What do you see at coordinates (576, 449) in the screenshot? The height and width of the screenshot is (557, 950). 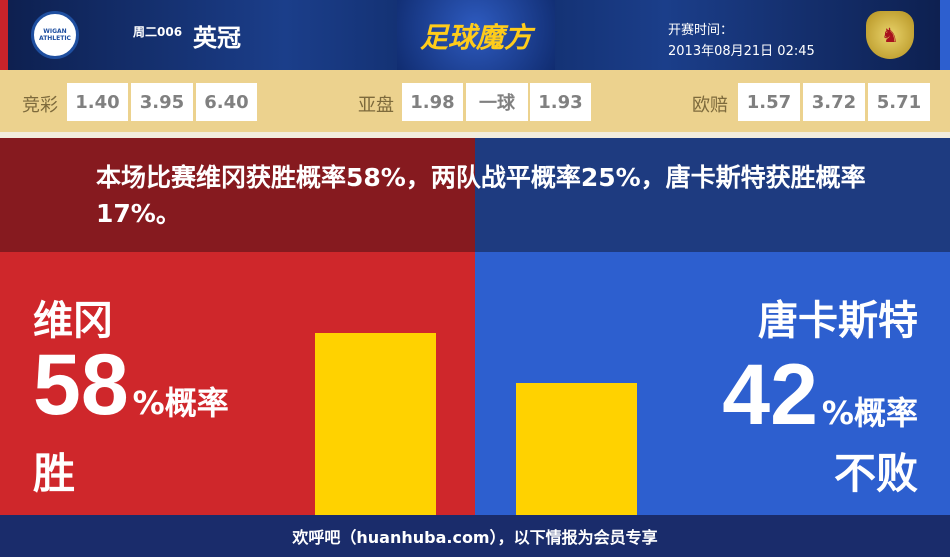 I see `away-probability-bar` at bounding box center [576, 449].